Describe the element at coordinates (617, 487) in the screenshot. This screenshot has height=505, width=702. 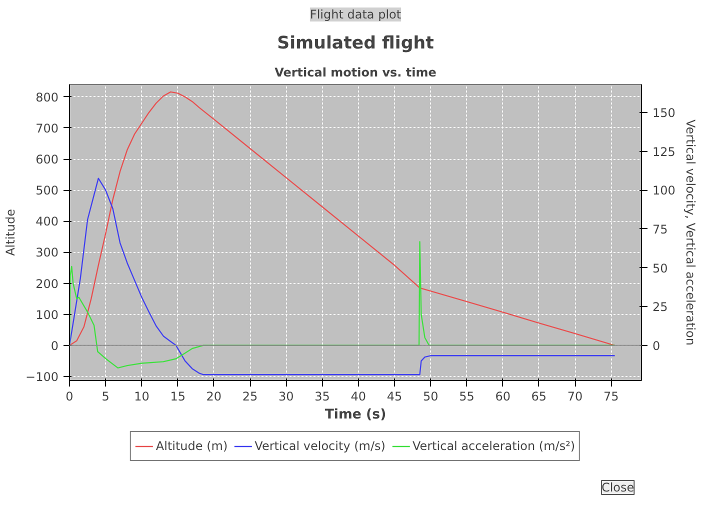
I see `text: Close` at that location.